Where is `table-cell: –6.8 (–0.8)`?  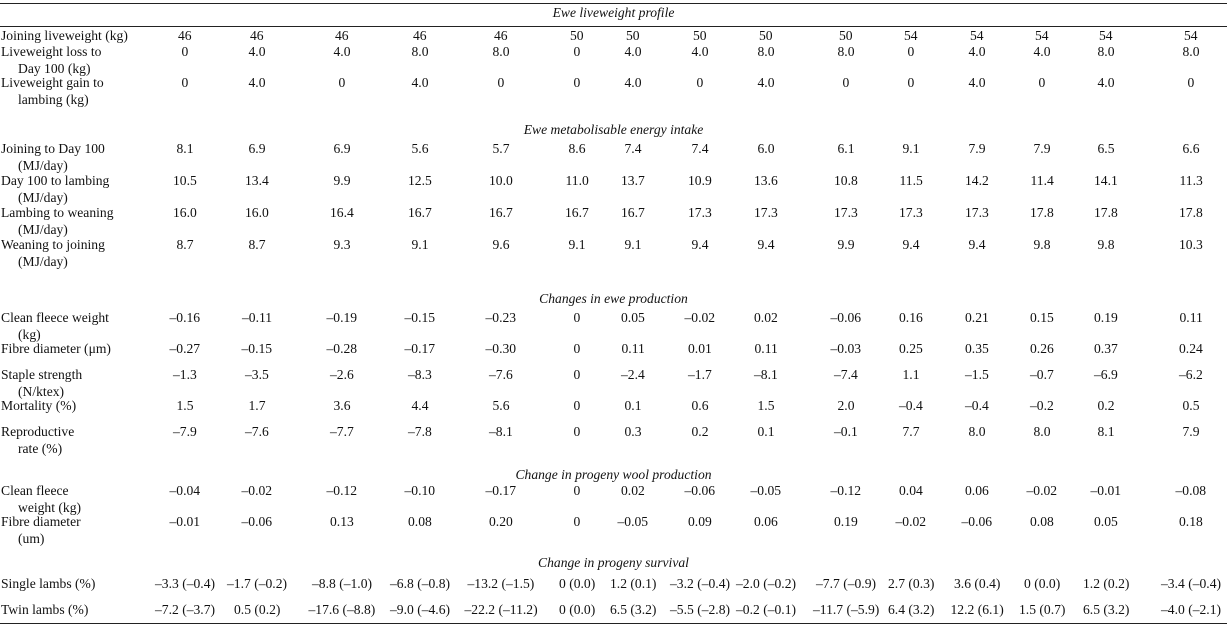 table-cell: –6.8 (–0.8) is located at coordinates (420, 583).